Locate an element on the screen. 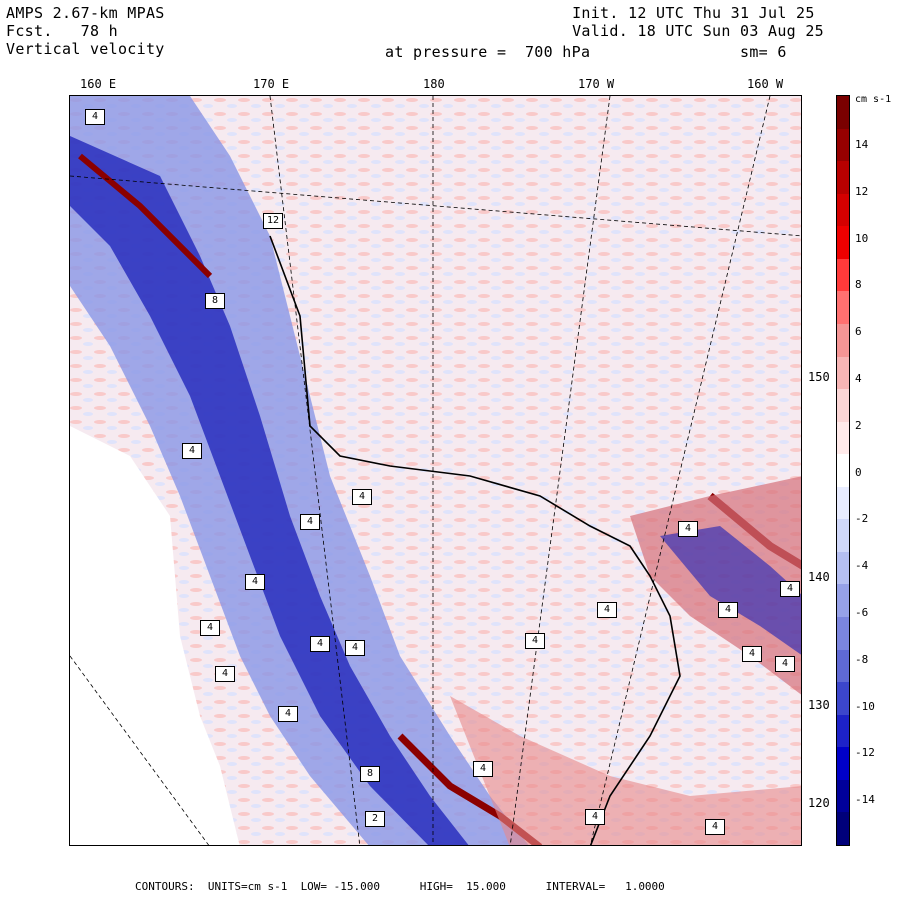 This screenshot has width=900, height=900. colorbar-tick-label: 0 is located at coordinates (858, 472).